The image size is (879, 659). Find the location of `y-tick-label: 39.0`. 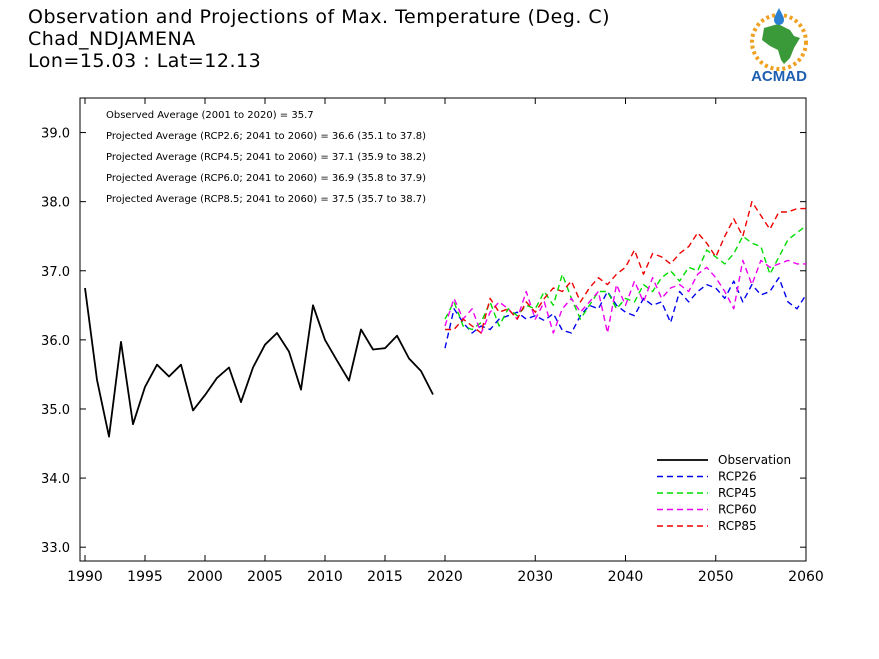

y-tick-label: 39.0 is located at coordinates (55, 134).